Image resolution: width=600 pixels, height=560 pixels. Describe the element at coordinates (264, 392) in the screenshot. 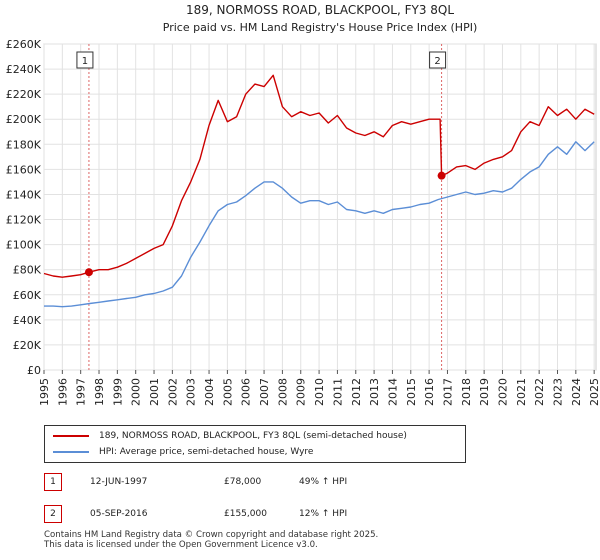

I see `x-tick-label: 2007` at that location.